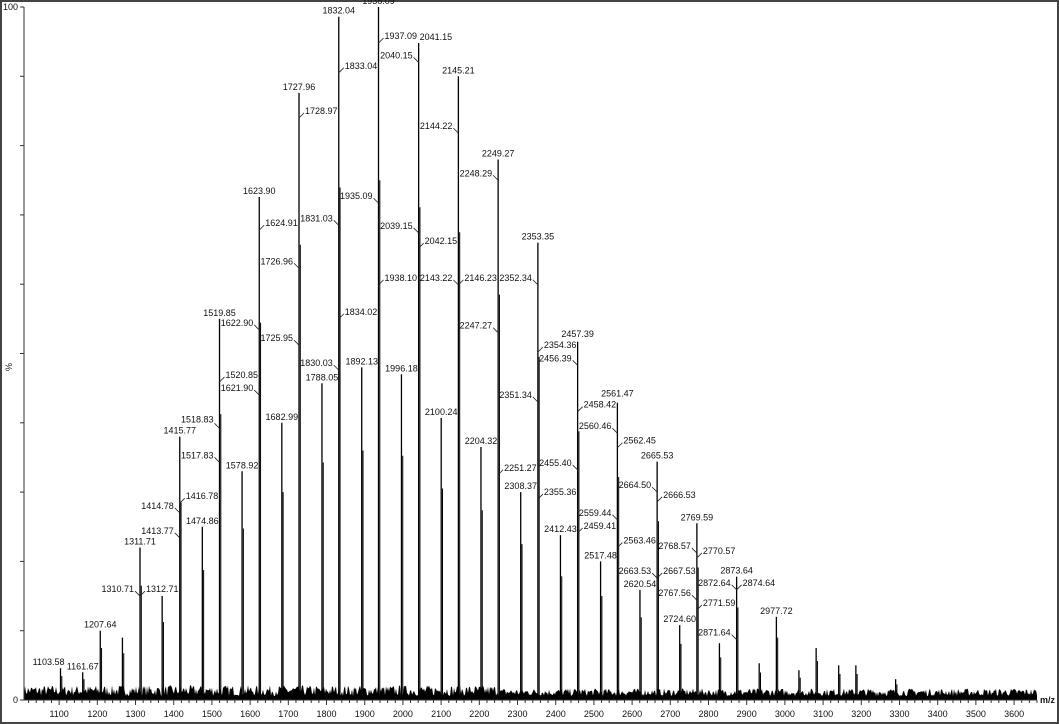 This screenshot has width=1059, height=724. What do you see at coordinates (747, 714) in the screenshot?
I see `x-tick-label: 2900` at bounding box center [747, 714].